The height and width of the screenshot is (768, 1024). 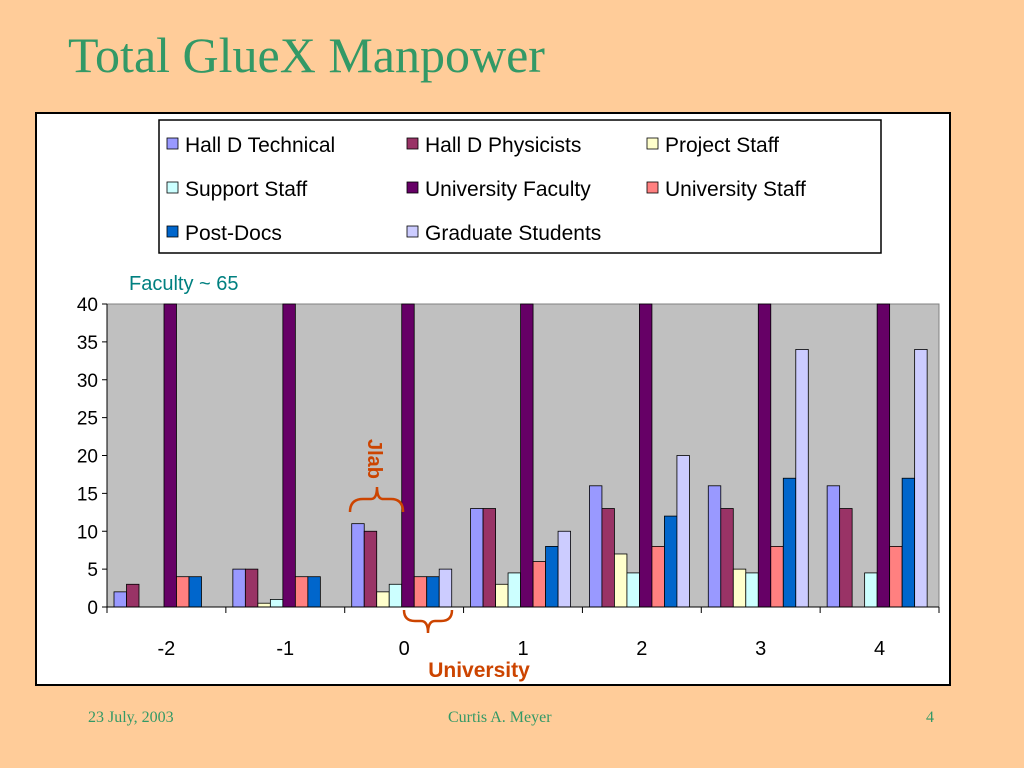 What do you see at coordinates (500, 717) in the screenshot?
I see `footer-author: Curtis A. Meyer` at bounding box center [500, 717].